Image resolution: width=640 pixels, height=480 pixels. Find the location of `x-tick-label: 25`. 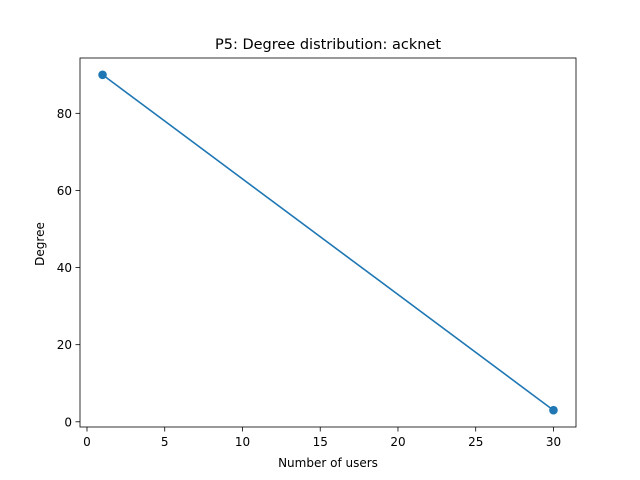

x-tick-label: 25 is located at coordinates (475, 442).